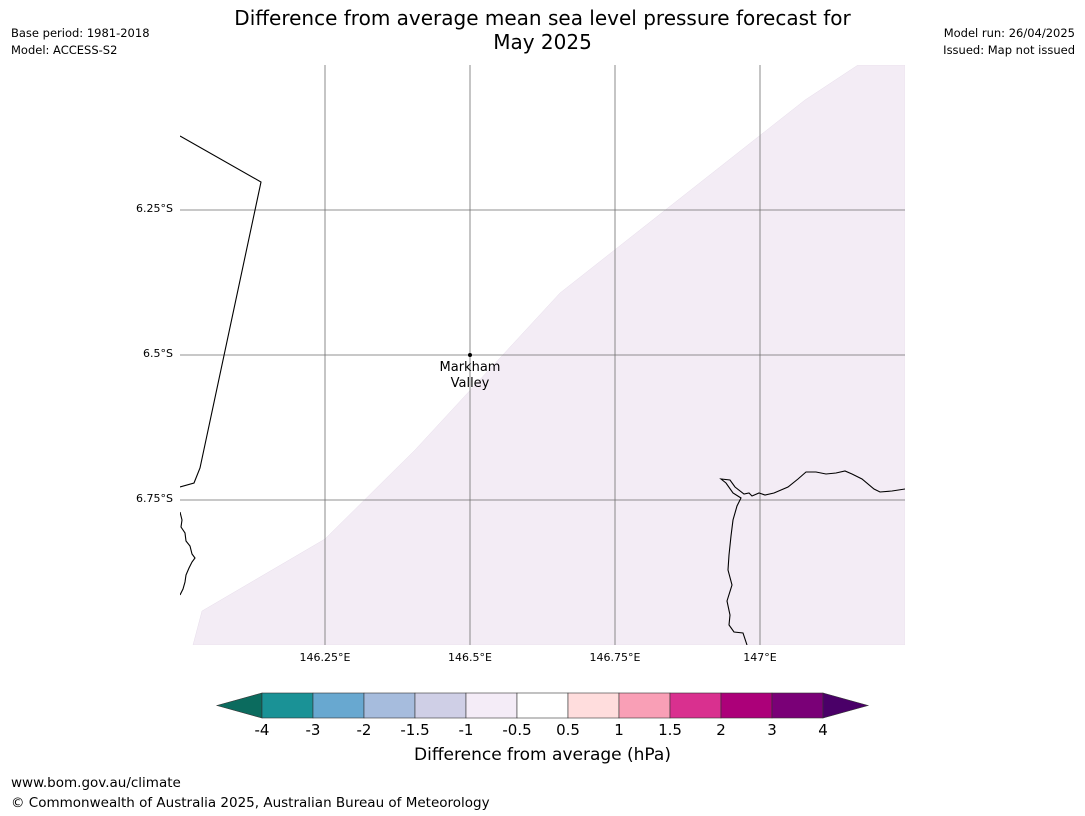 Image resolution: width=1085 pixels, height=816 pixels. I want to click on colorbar-bins, so click(542, 705).